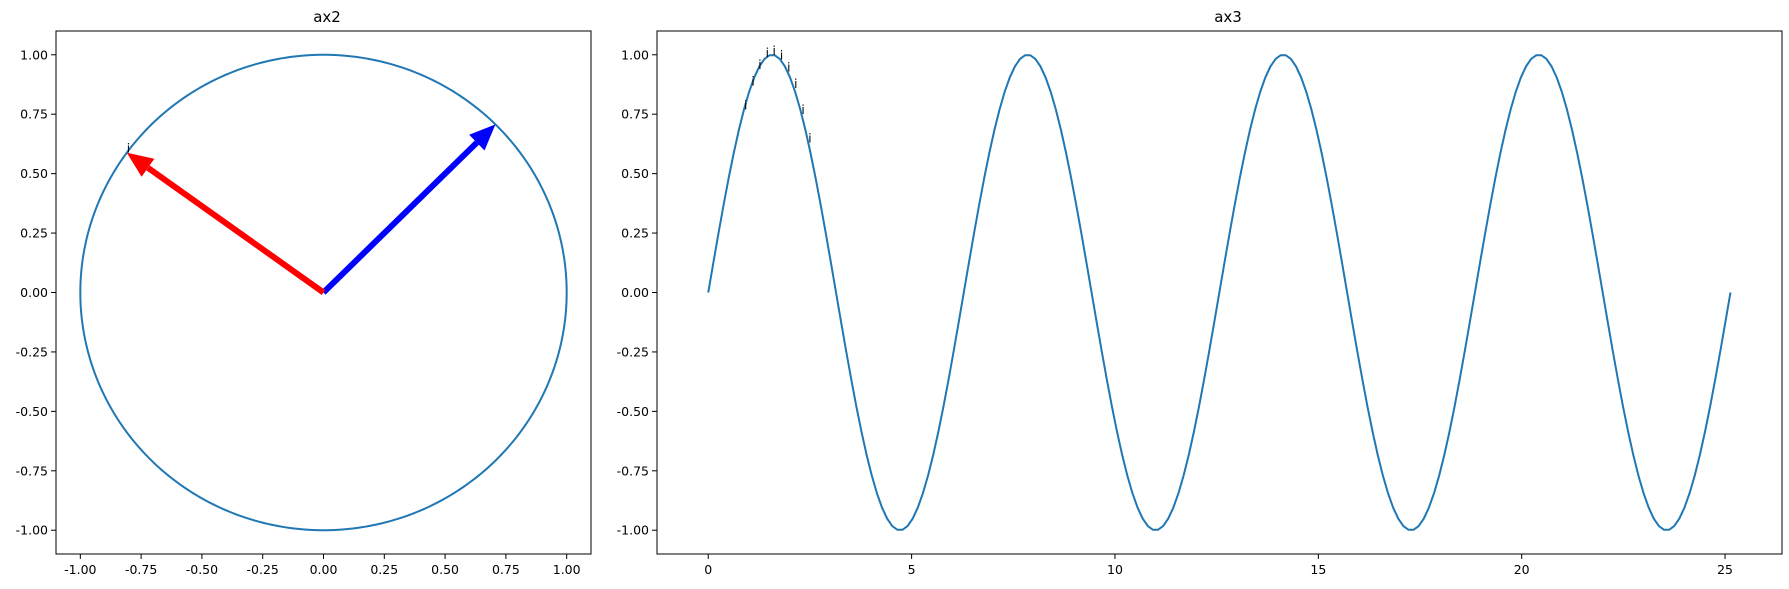 The image size is (1789, 589). Describe the element at coordinates (202, 569) in the screenshot. I see `x-tick-label: -0.50` at that location.